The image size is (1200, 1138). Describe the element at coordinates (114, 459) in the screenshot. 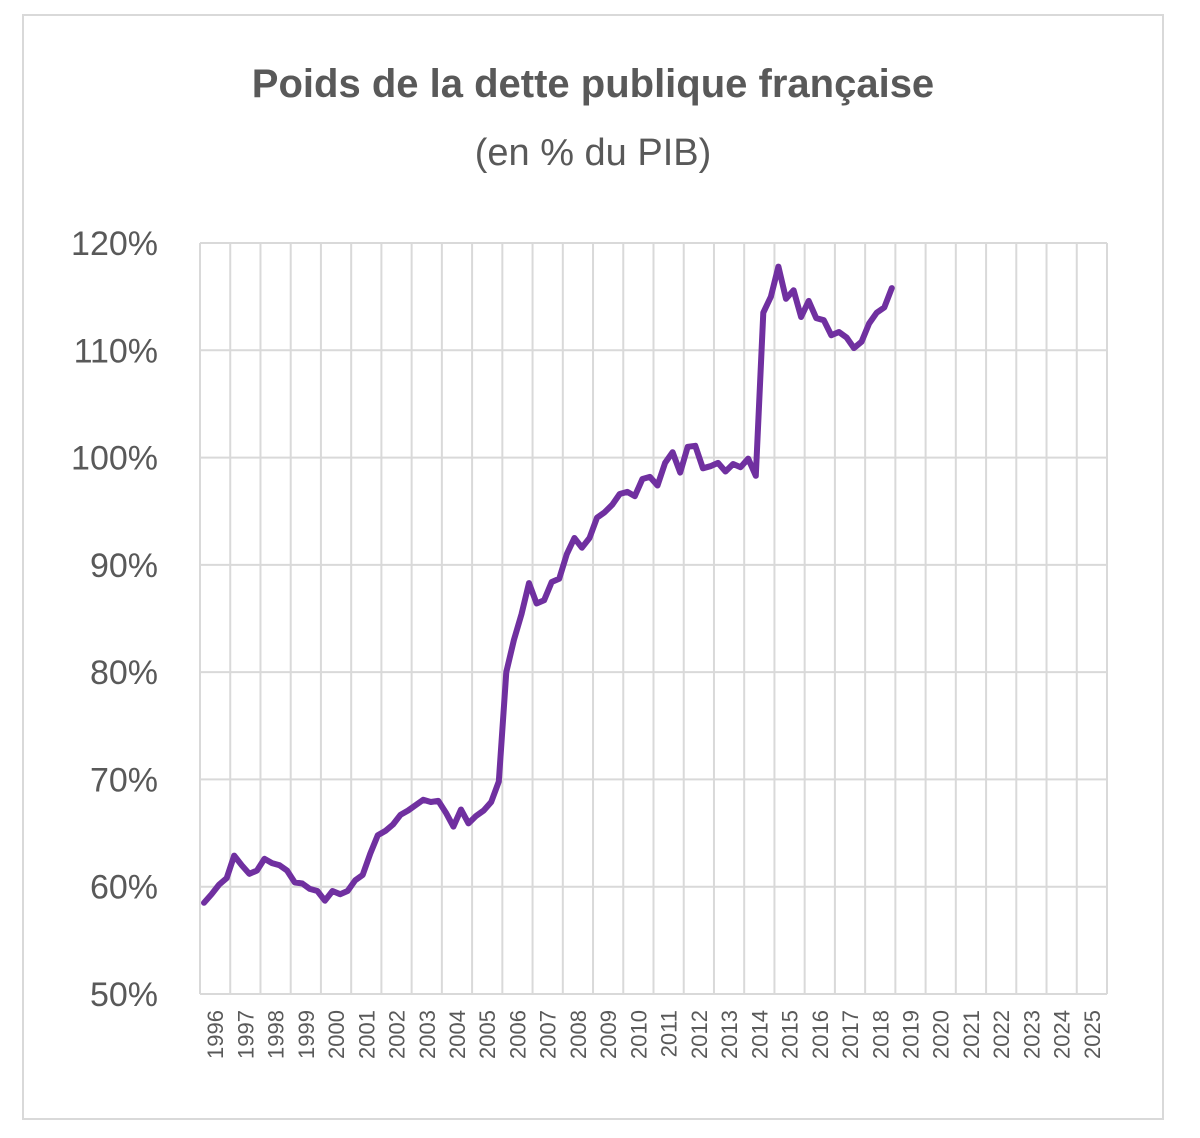

I see `y-tick-label: 100%` at that location.